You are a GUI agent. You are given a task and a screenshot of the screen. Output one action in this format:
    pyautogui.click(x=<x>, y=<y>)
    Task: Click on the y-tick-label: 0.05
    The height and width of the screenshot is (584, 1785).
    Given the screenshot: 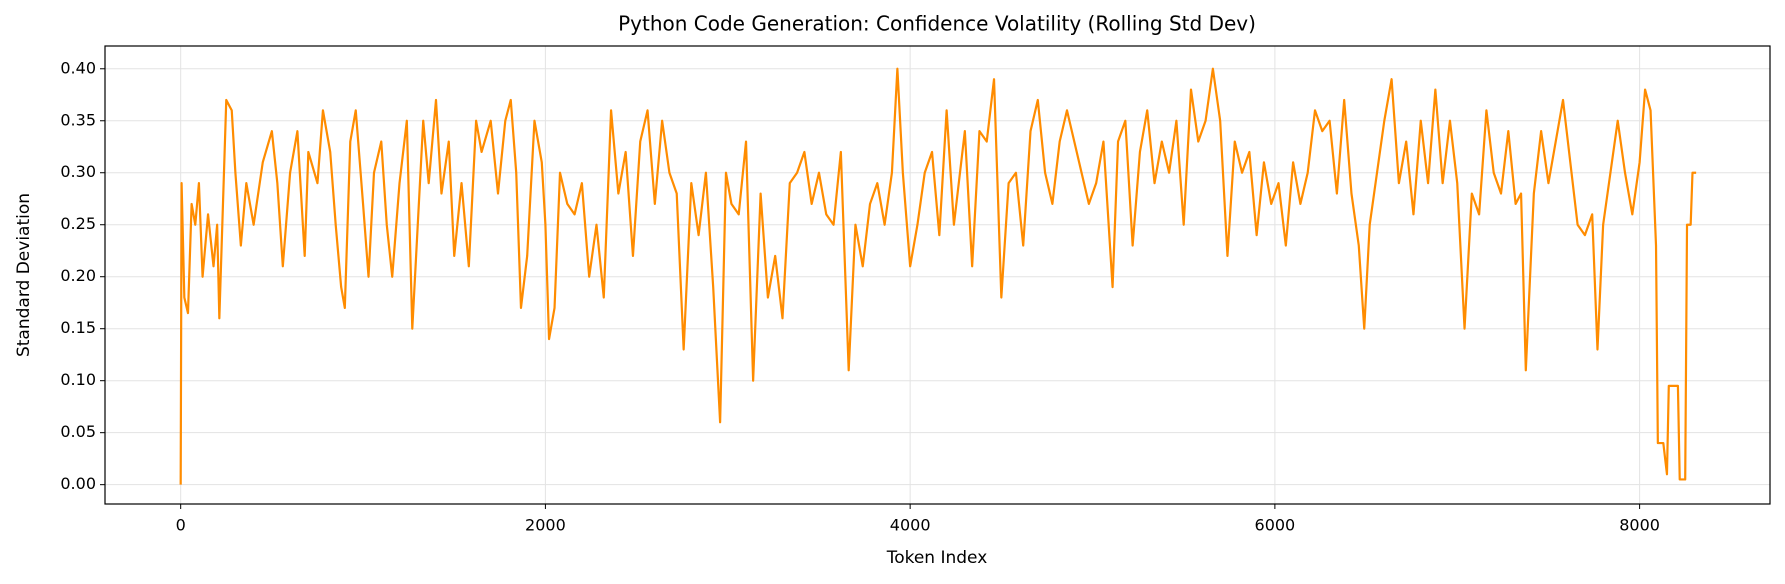 What is the action you would take?
    pyautogui.click(x=78, y=431)
    